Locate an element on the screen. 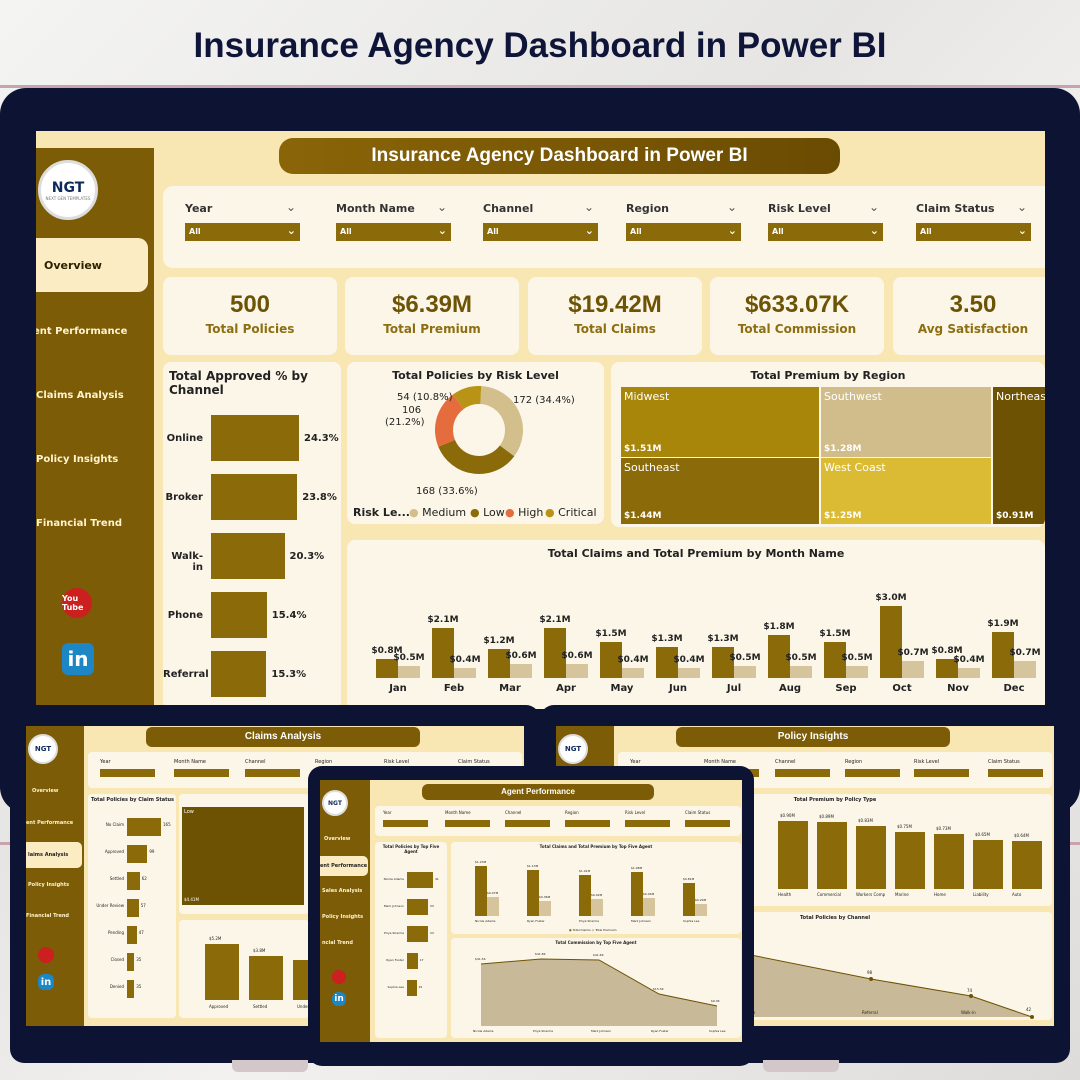 Image resolution: width=1080 pixels, height=1080 pixels. youtube-icon: You Tube is located at coordinates (77, 603).